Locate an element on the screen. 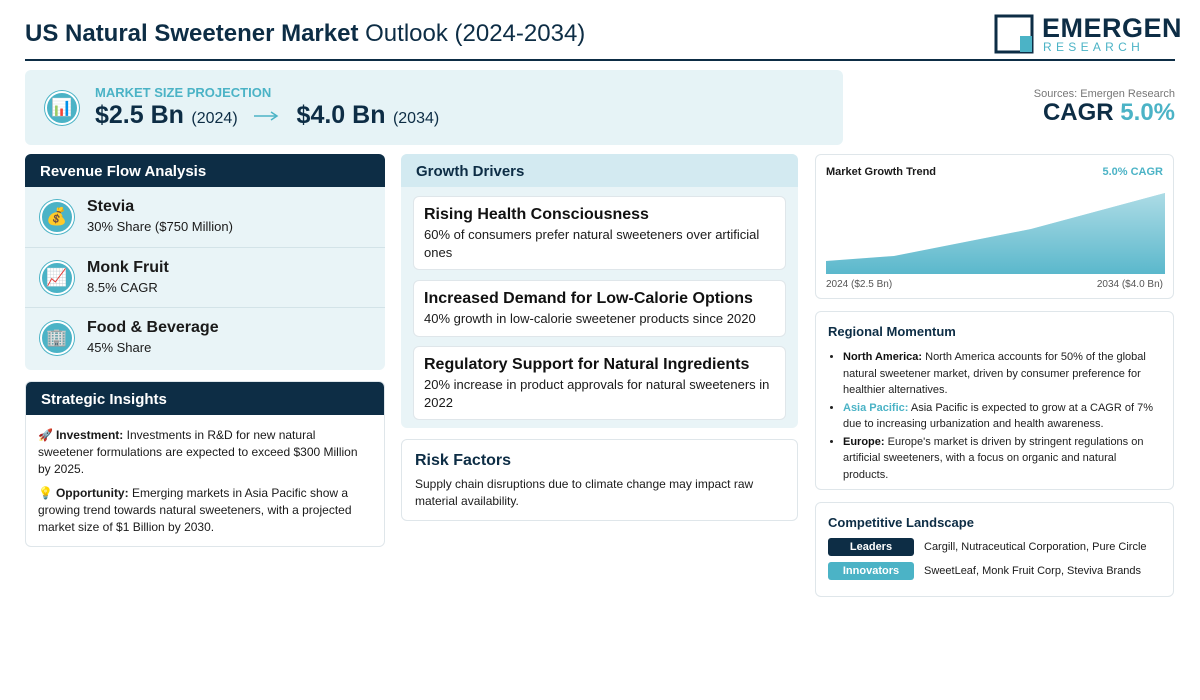 The height and width of the screenshot is (700, 1200). arrow is located at coordinates (266, 116).